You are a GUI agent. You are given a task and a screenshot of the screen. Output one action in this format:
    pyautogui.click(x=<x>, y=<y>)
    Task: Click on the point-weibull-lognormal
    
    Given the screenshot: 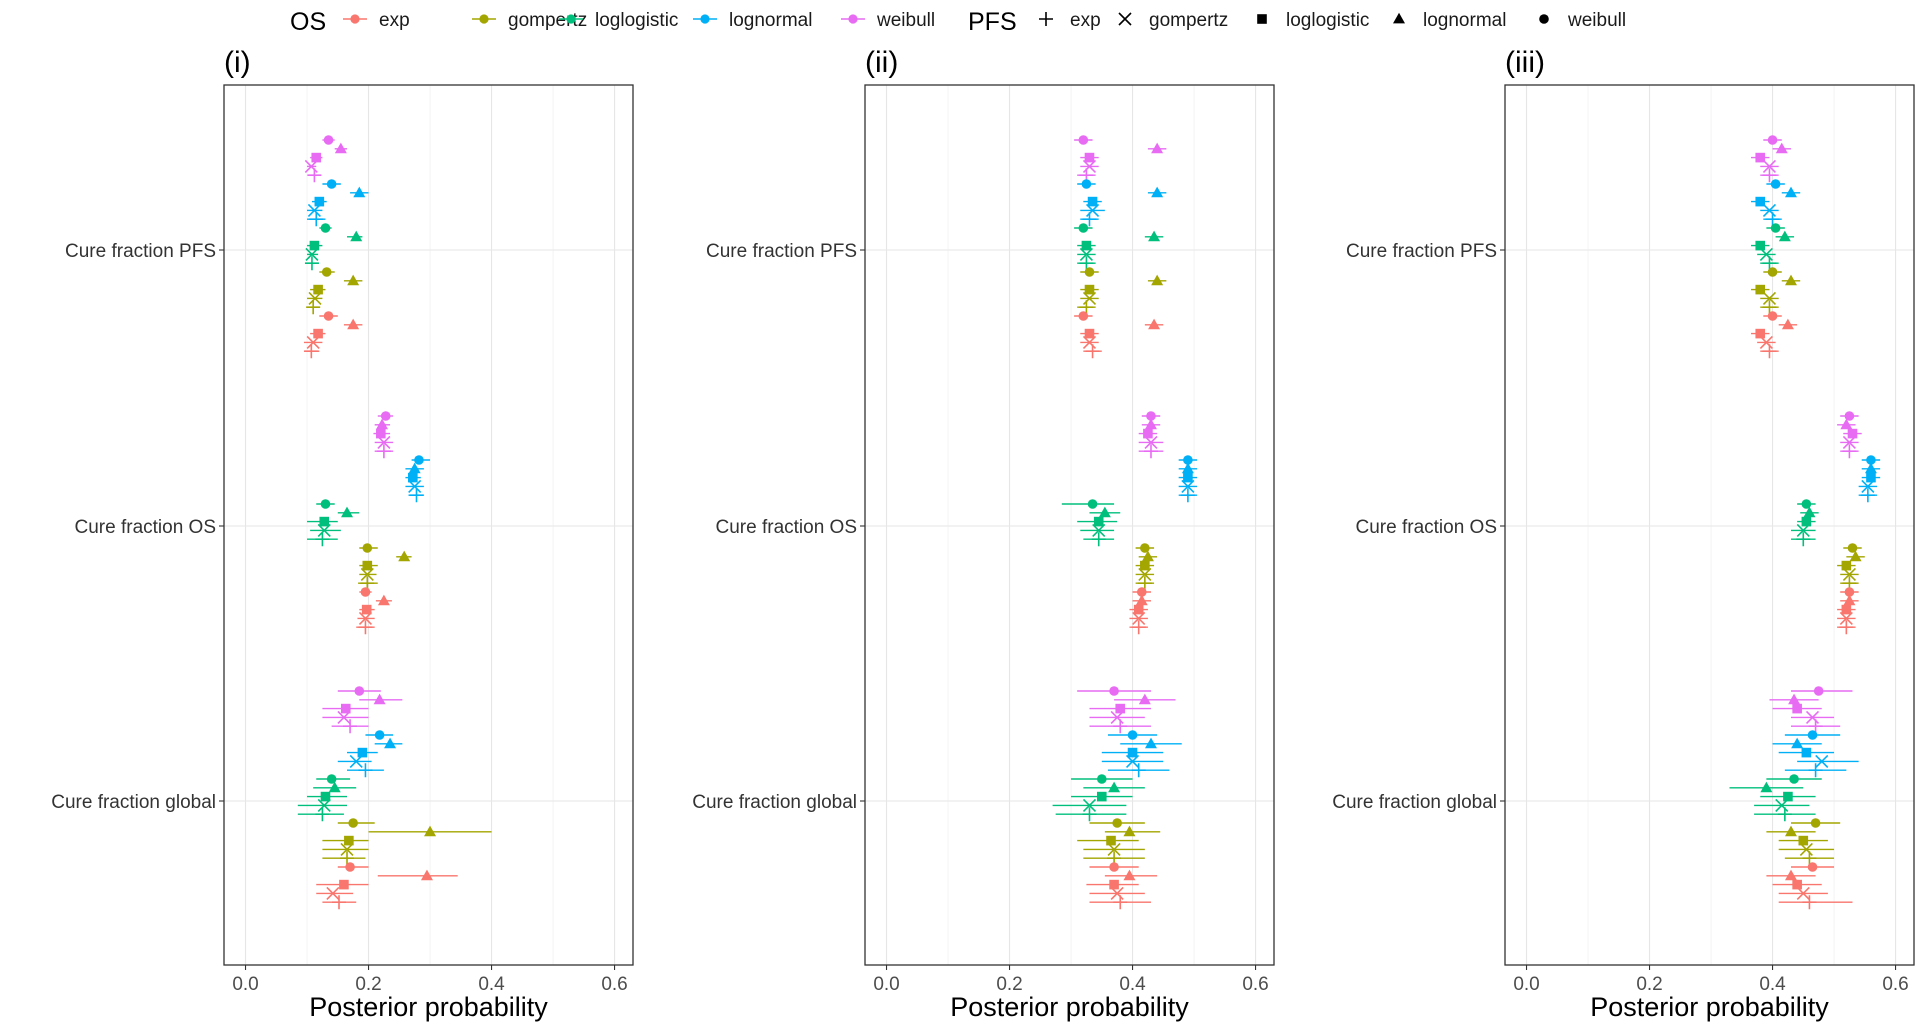 What is the action you would take?
    pyautogui.click(x=1781, y=148)
    